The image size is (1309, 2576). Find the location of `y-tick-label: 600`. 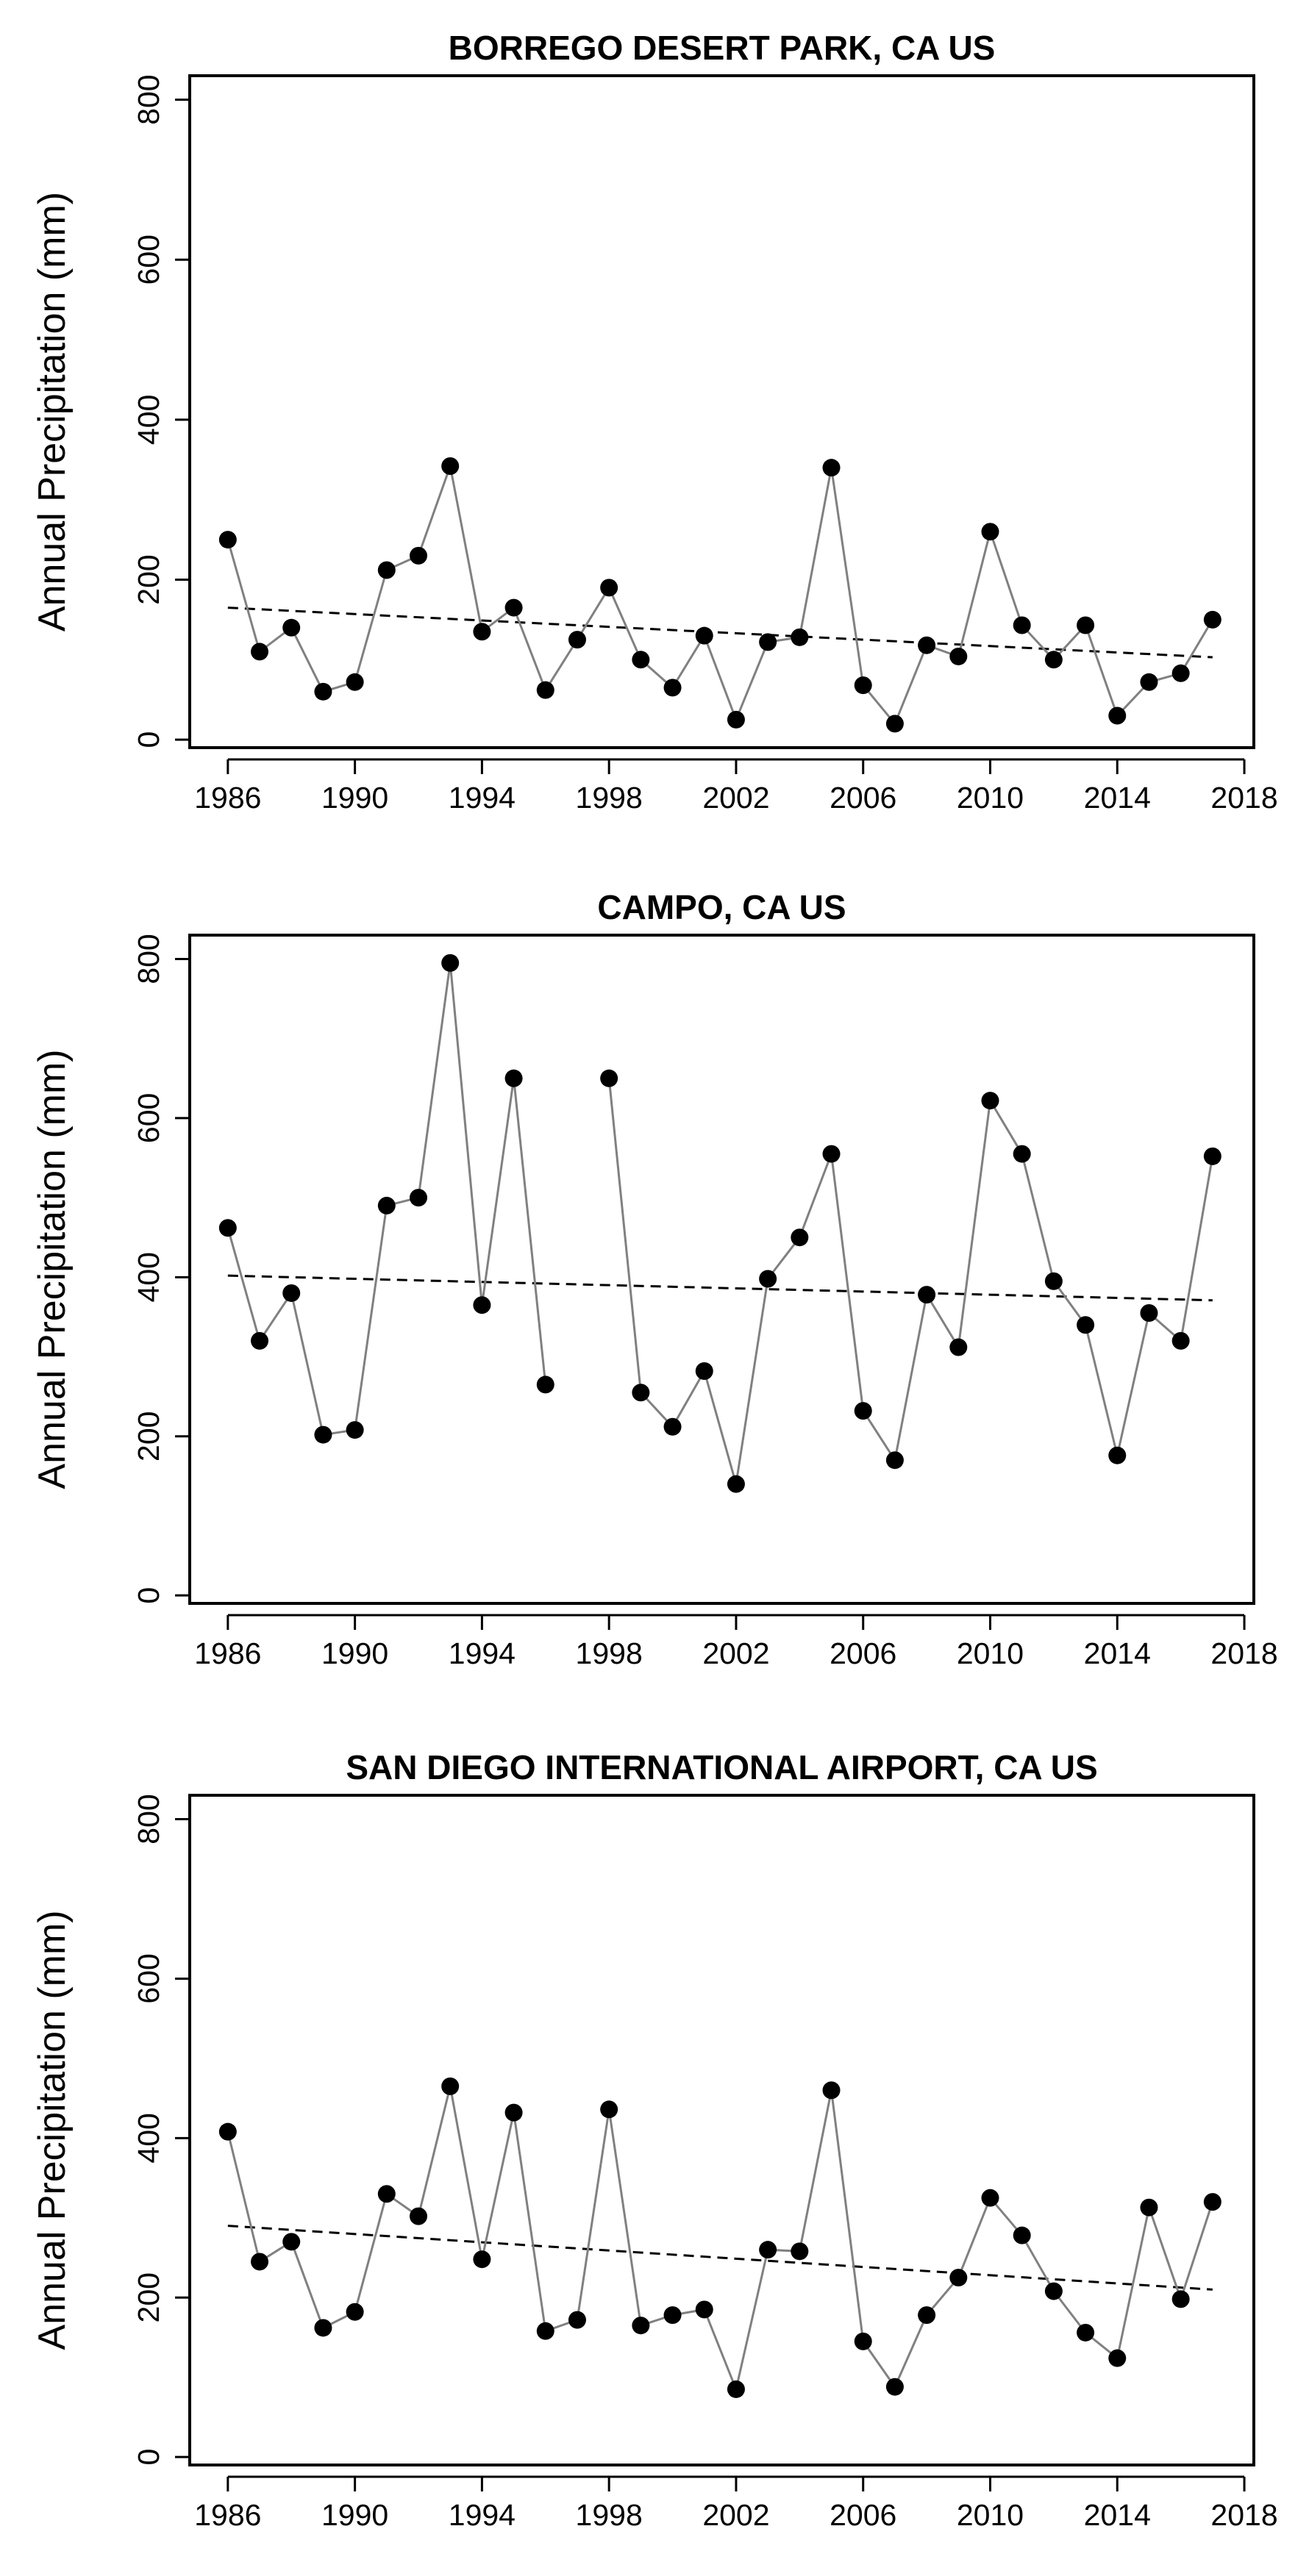

y-tick-label: 600 is located at coordinates (148, 260).